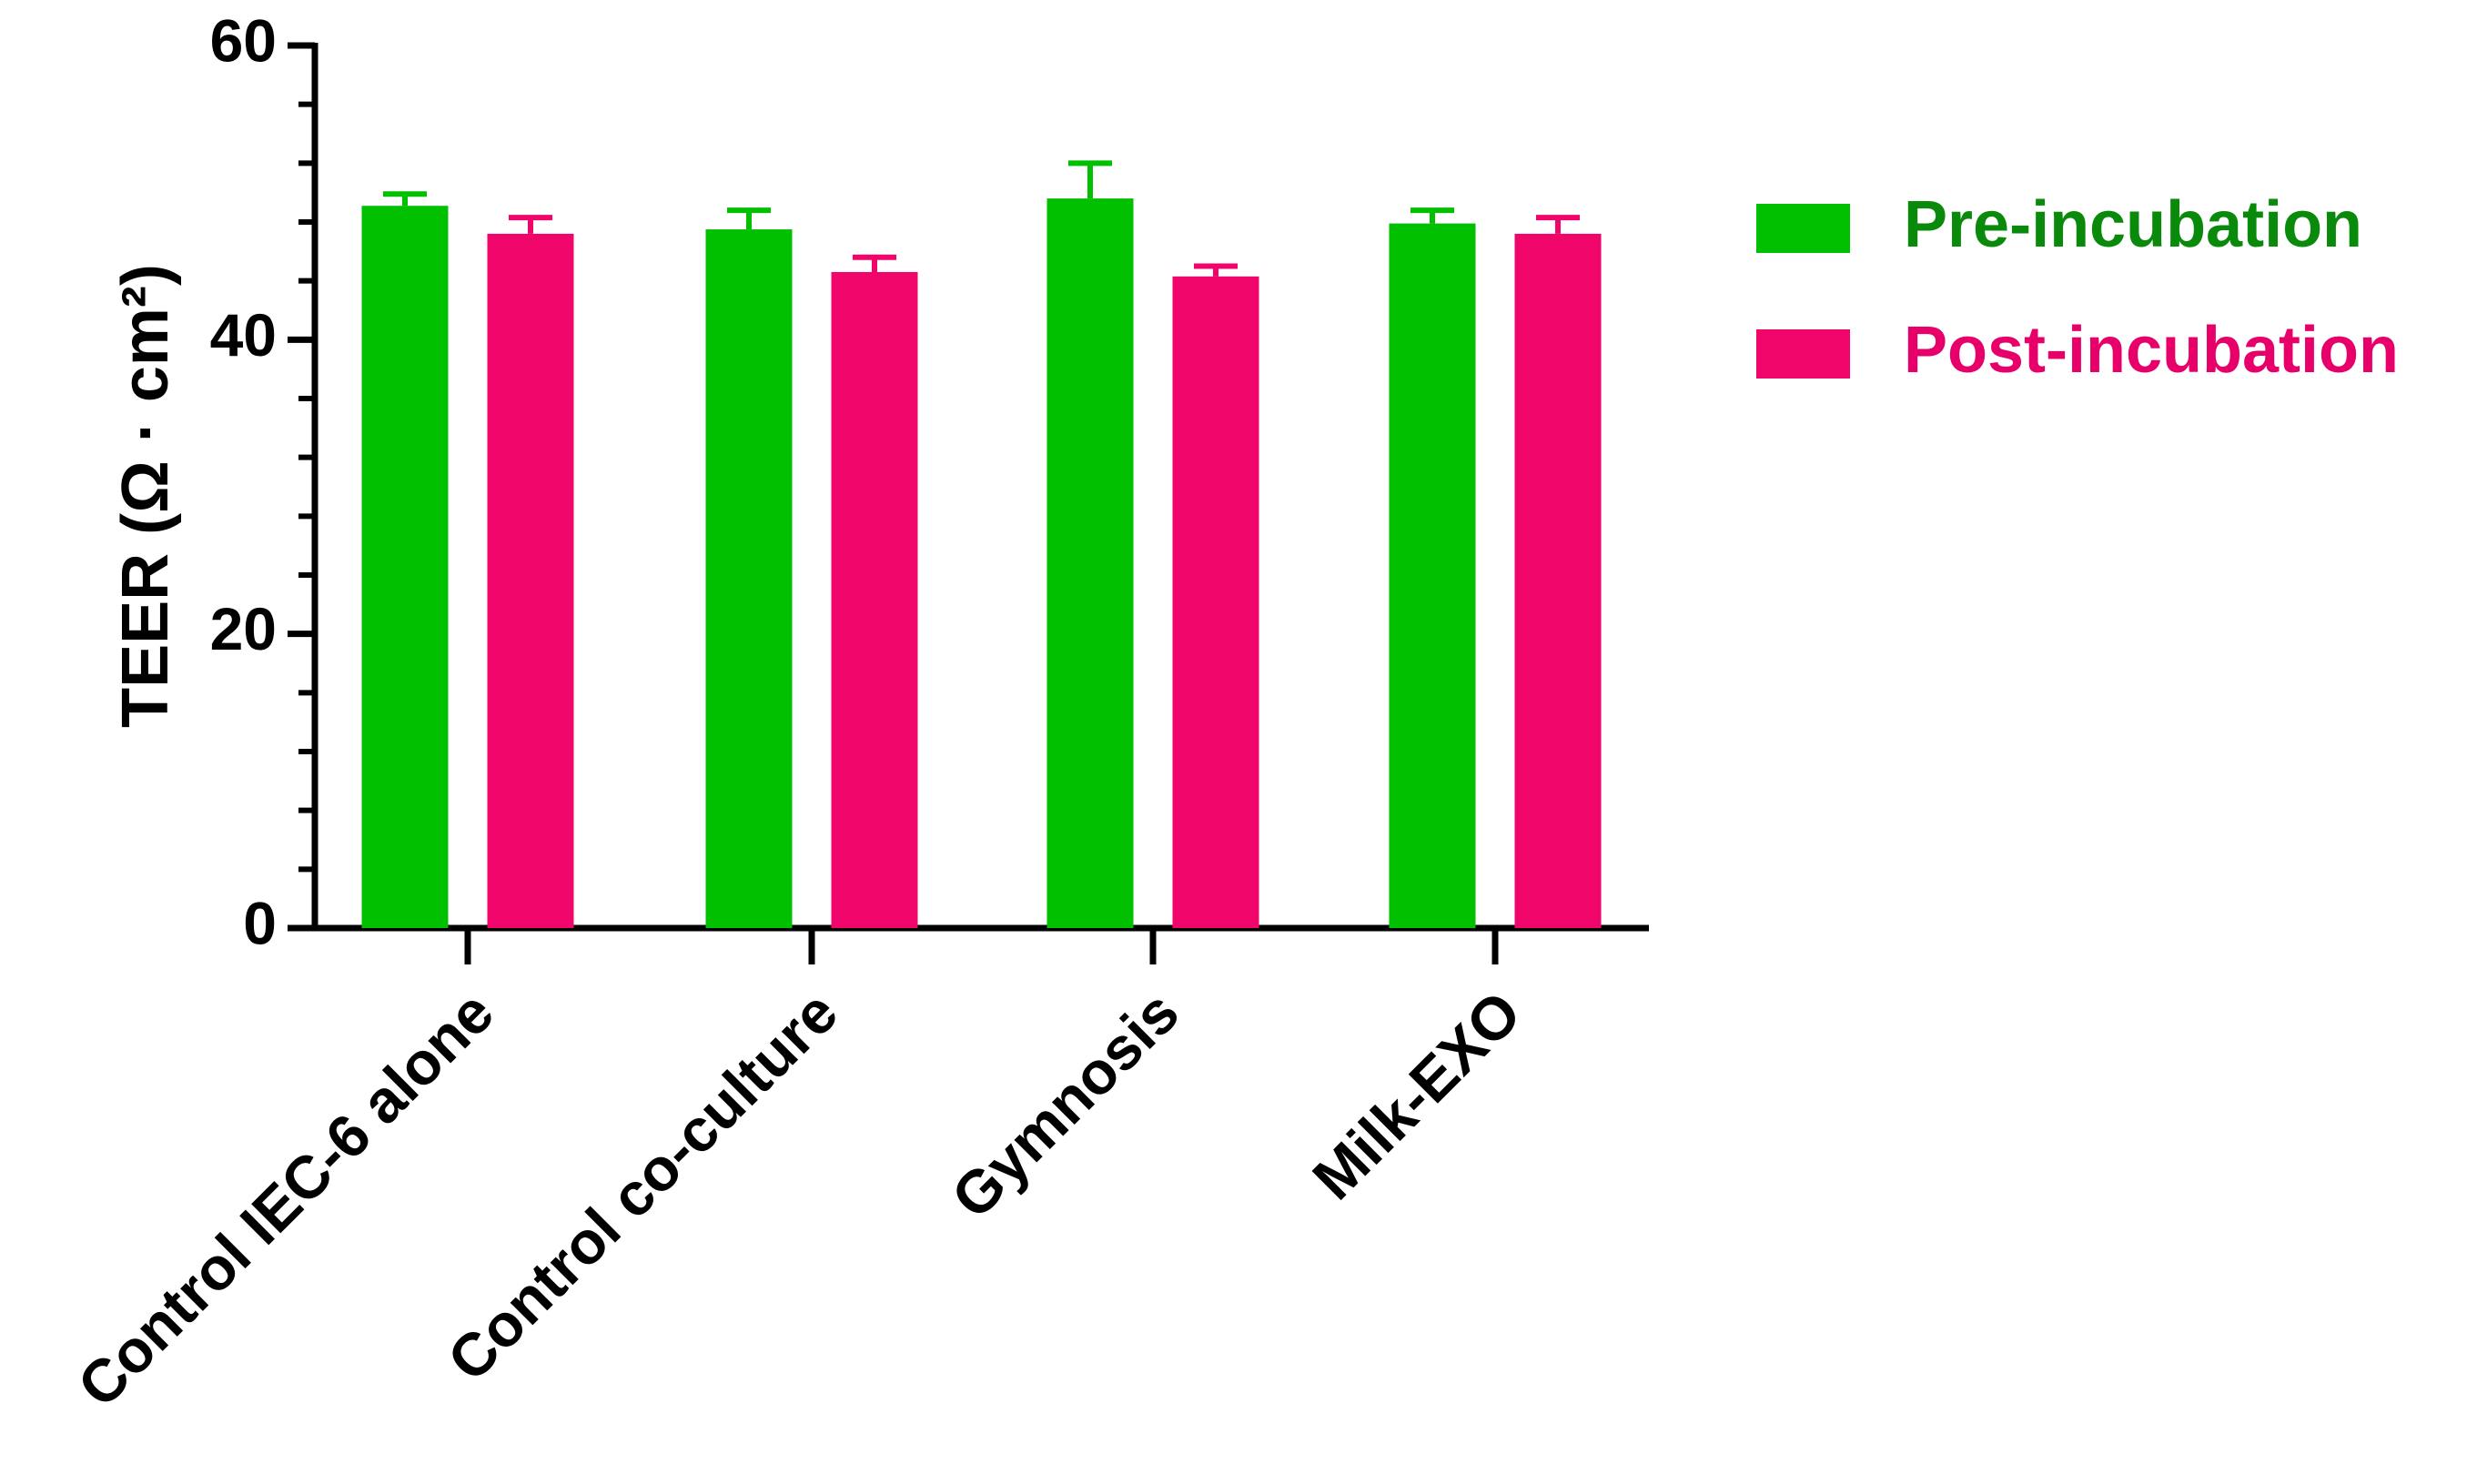 The width and height of the screenshot is (2467, 1484). What do you see at coordinates (2133, 224) in the screenshot?
I see `legend-label: Pre-incubation` at bounding box center [2133, 224].